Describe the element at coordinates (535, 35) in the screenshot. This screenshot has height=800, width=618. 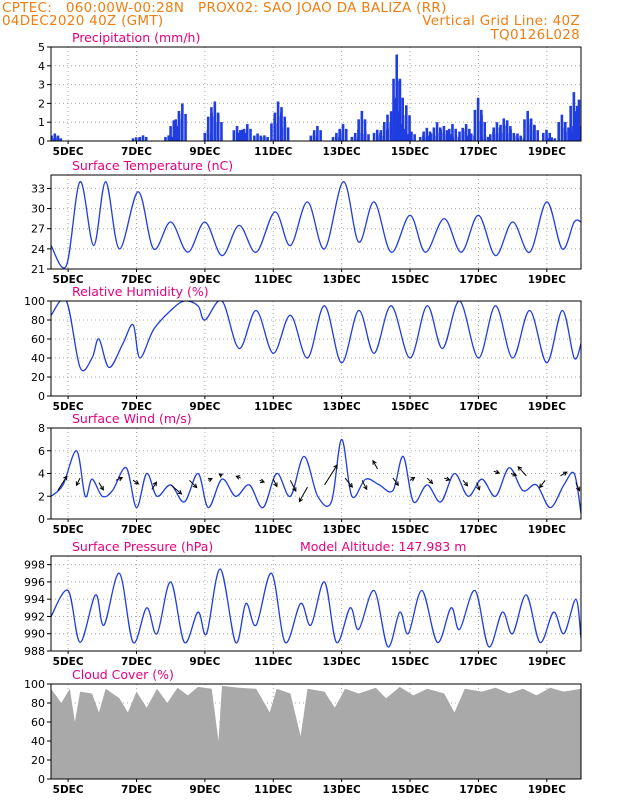
I see `run-code: TQ0126L028` at that location.